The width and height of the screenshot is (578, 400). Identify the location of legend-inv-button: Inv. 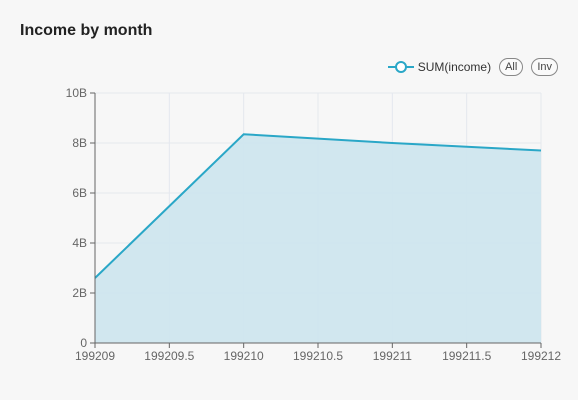
(544, 67).